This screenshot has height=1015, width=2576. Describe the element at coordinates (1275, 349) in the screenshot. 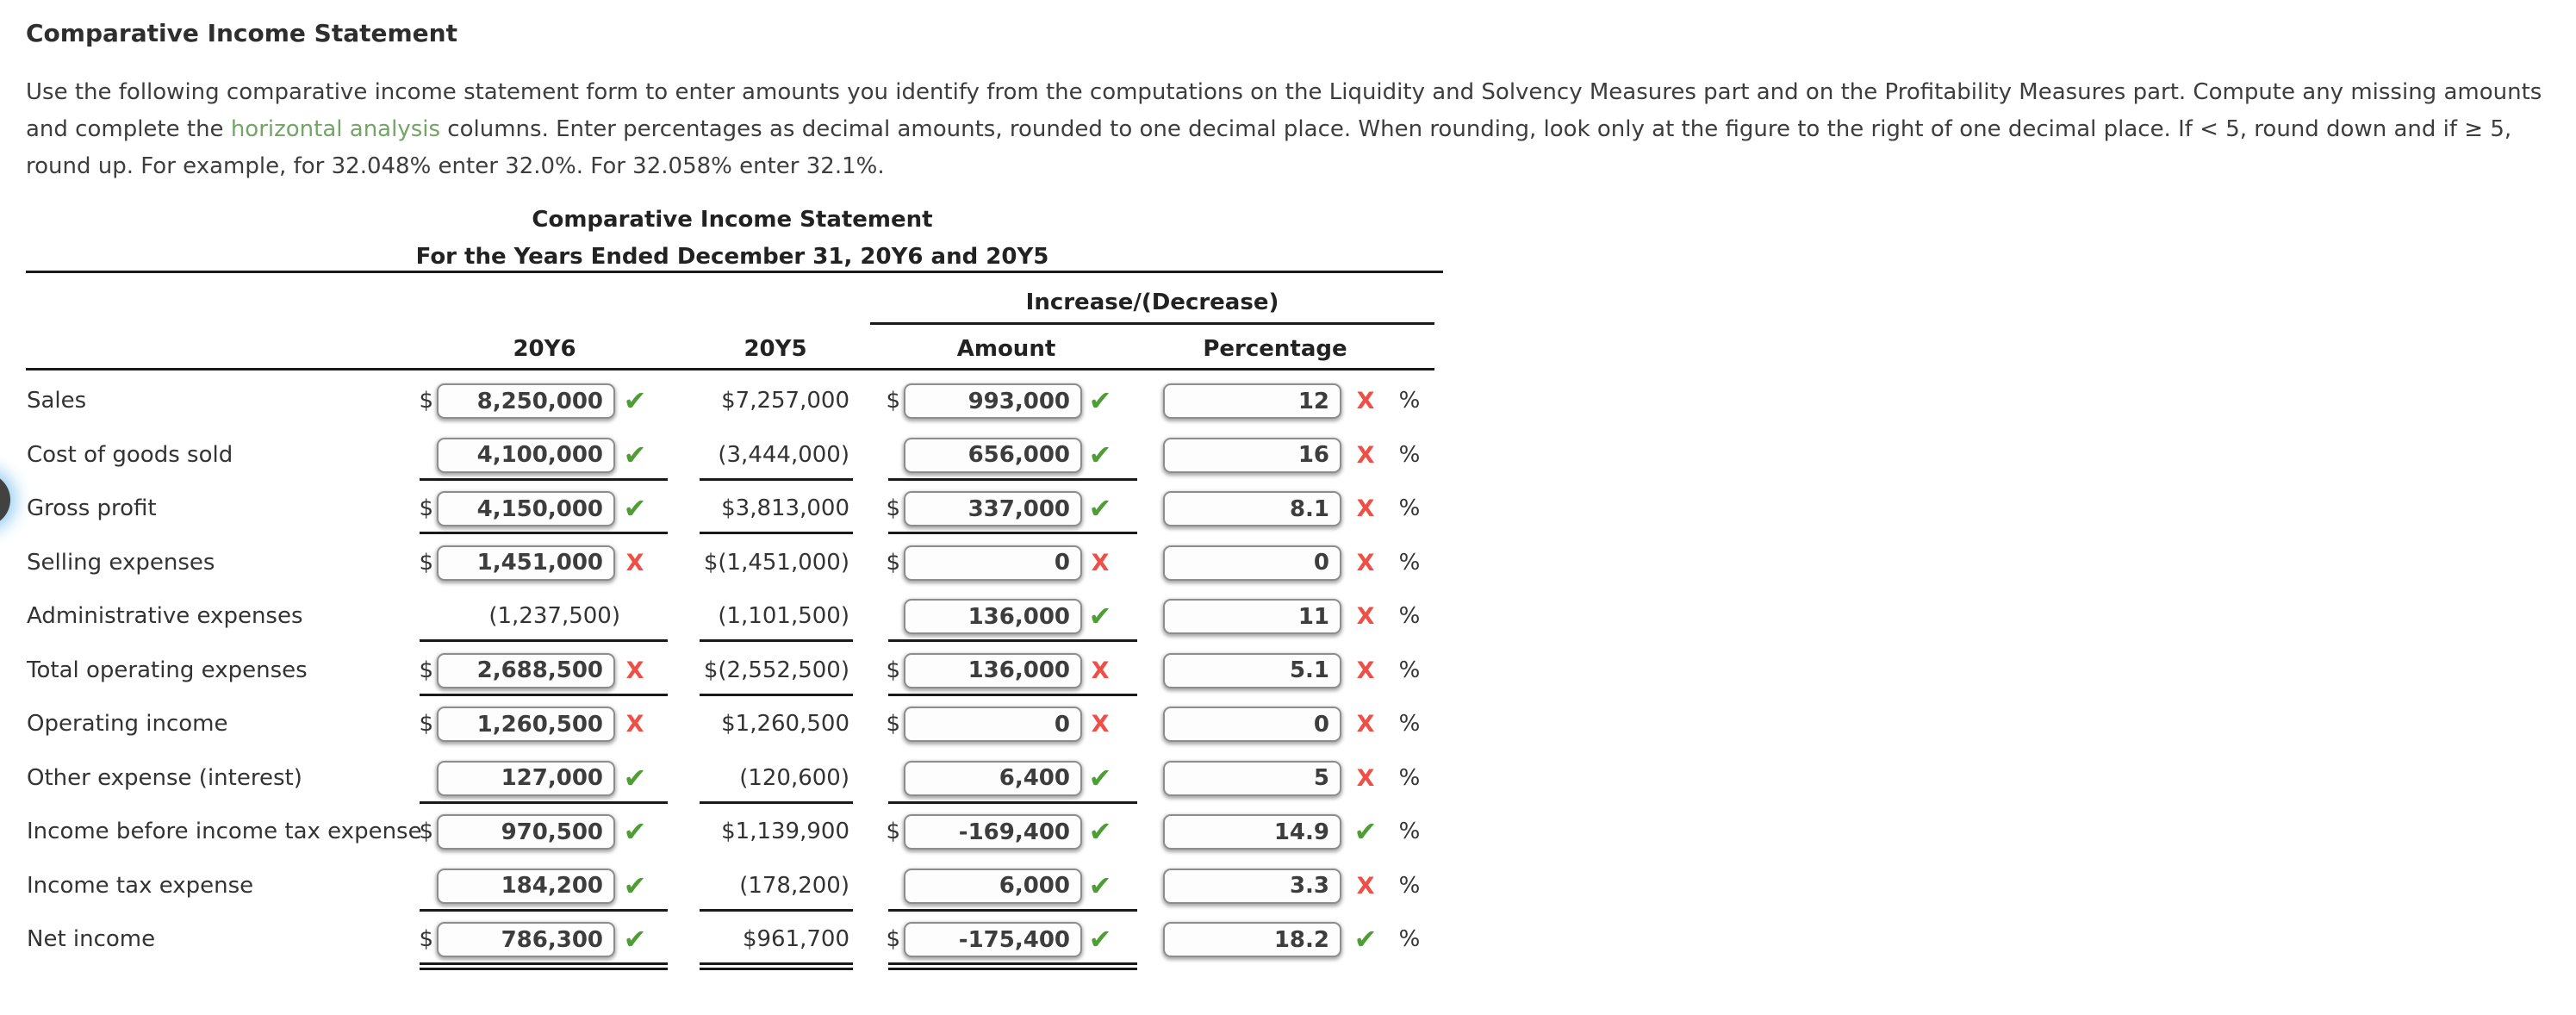

I see `column-header-percentage: Percentage` at that location.